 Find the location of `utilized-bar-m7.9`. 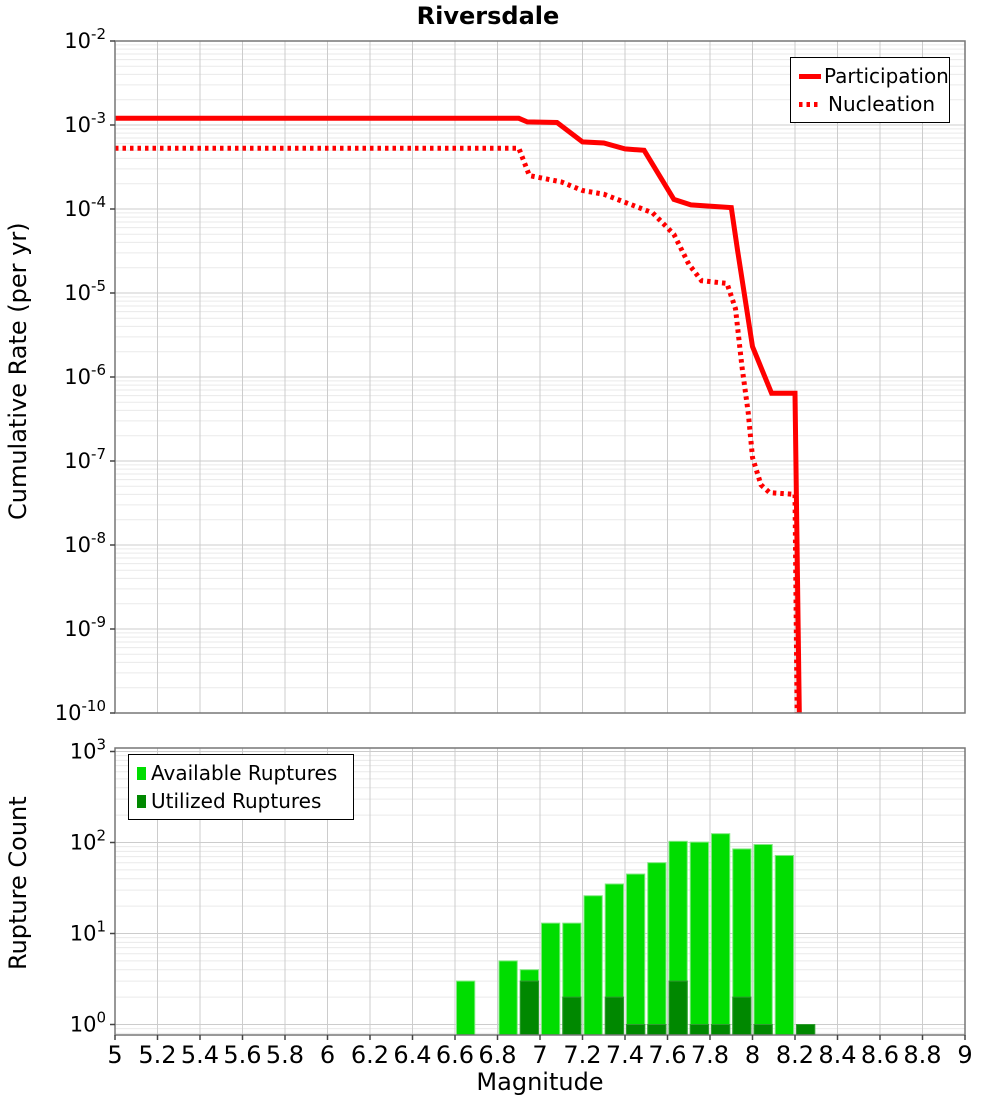

utilized-bar-m7.9 is located at coordinates (742, 1016).